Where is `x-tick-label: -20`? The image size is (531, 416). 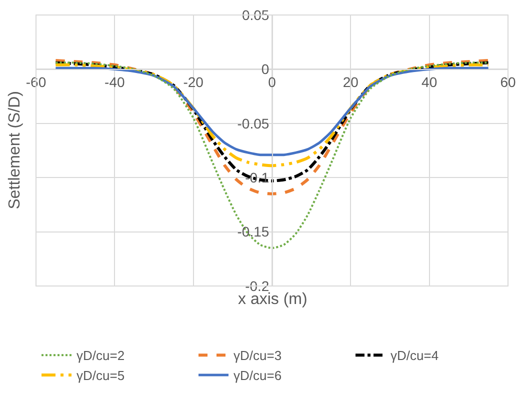
x-tick-label: -20 is located at coordinates (193, 82).